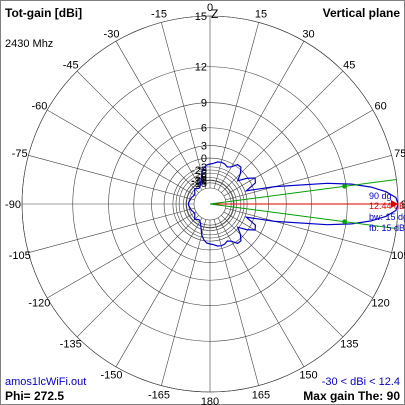 The width and height of the screenshot is (405, 405). I want to click on angle-tick-label: 90, so click(403, 205).